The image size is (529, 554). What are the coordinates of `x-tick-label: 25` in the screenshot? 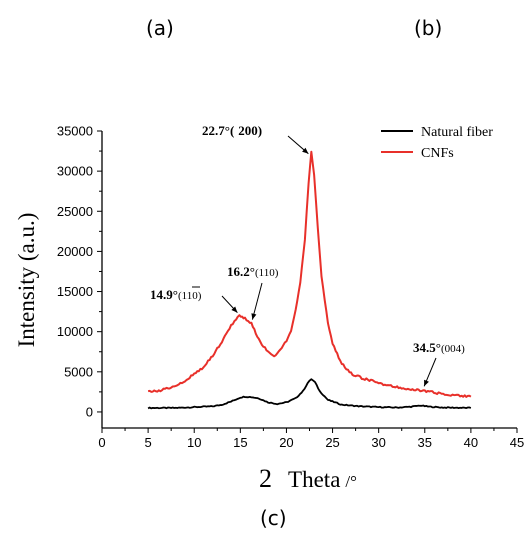 It's located at (332, 442).